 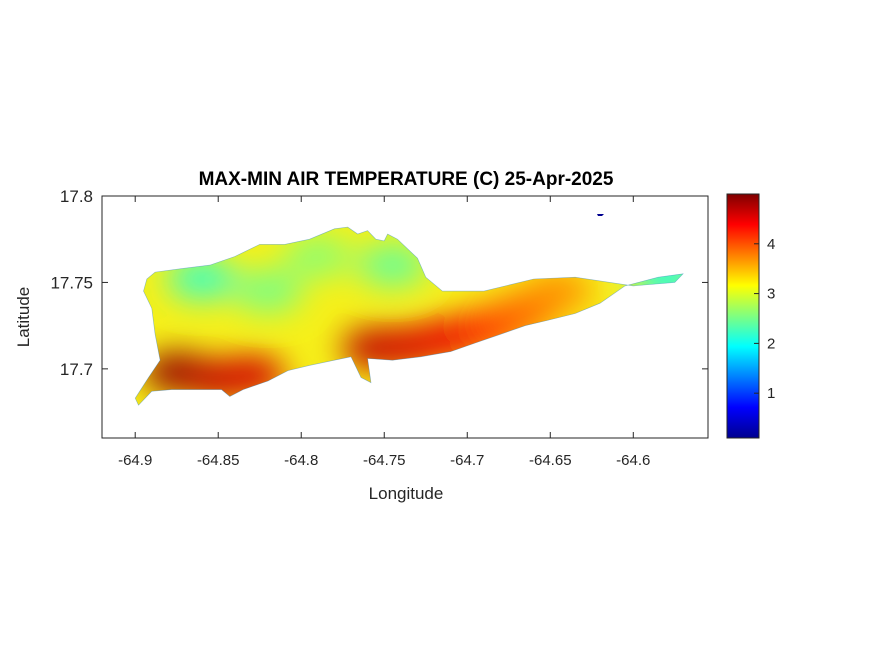 I want to click on x-tick-label: -64.8, so click(x=301, y=460).